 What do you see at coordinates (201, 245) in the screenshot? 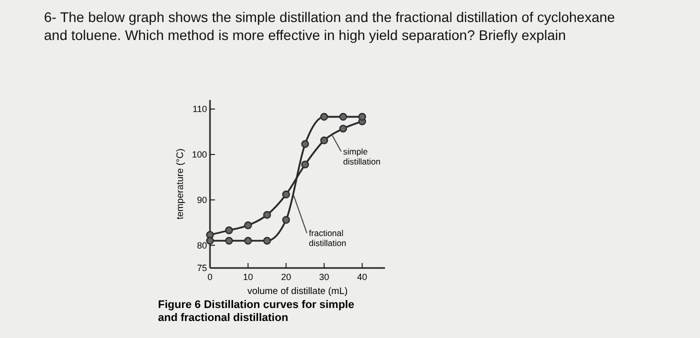
I see `y-tick-label: 80` at bounding box center [201, 245].